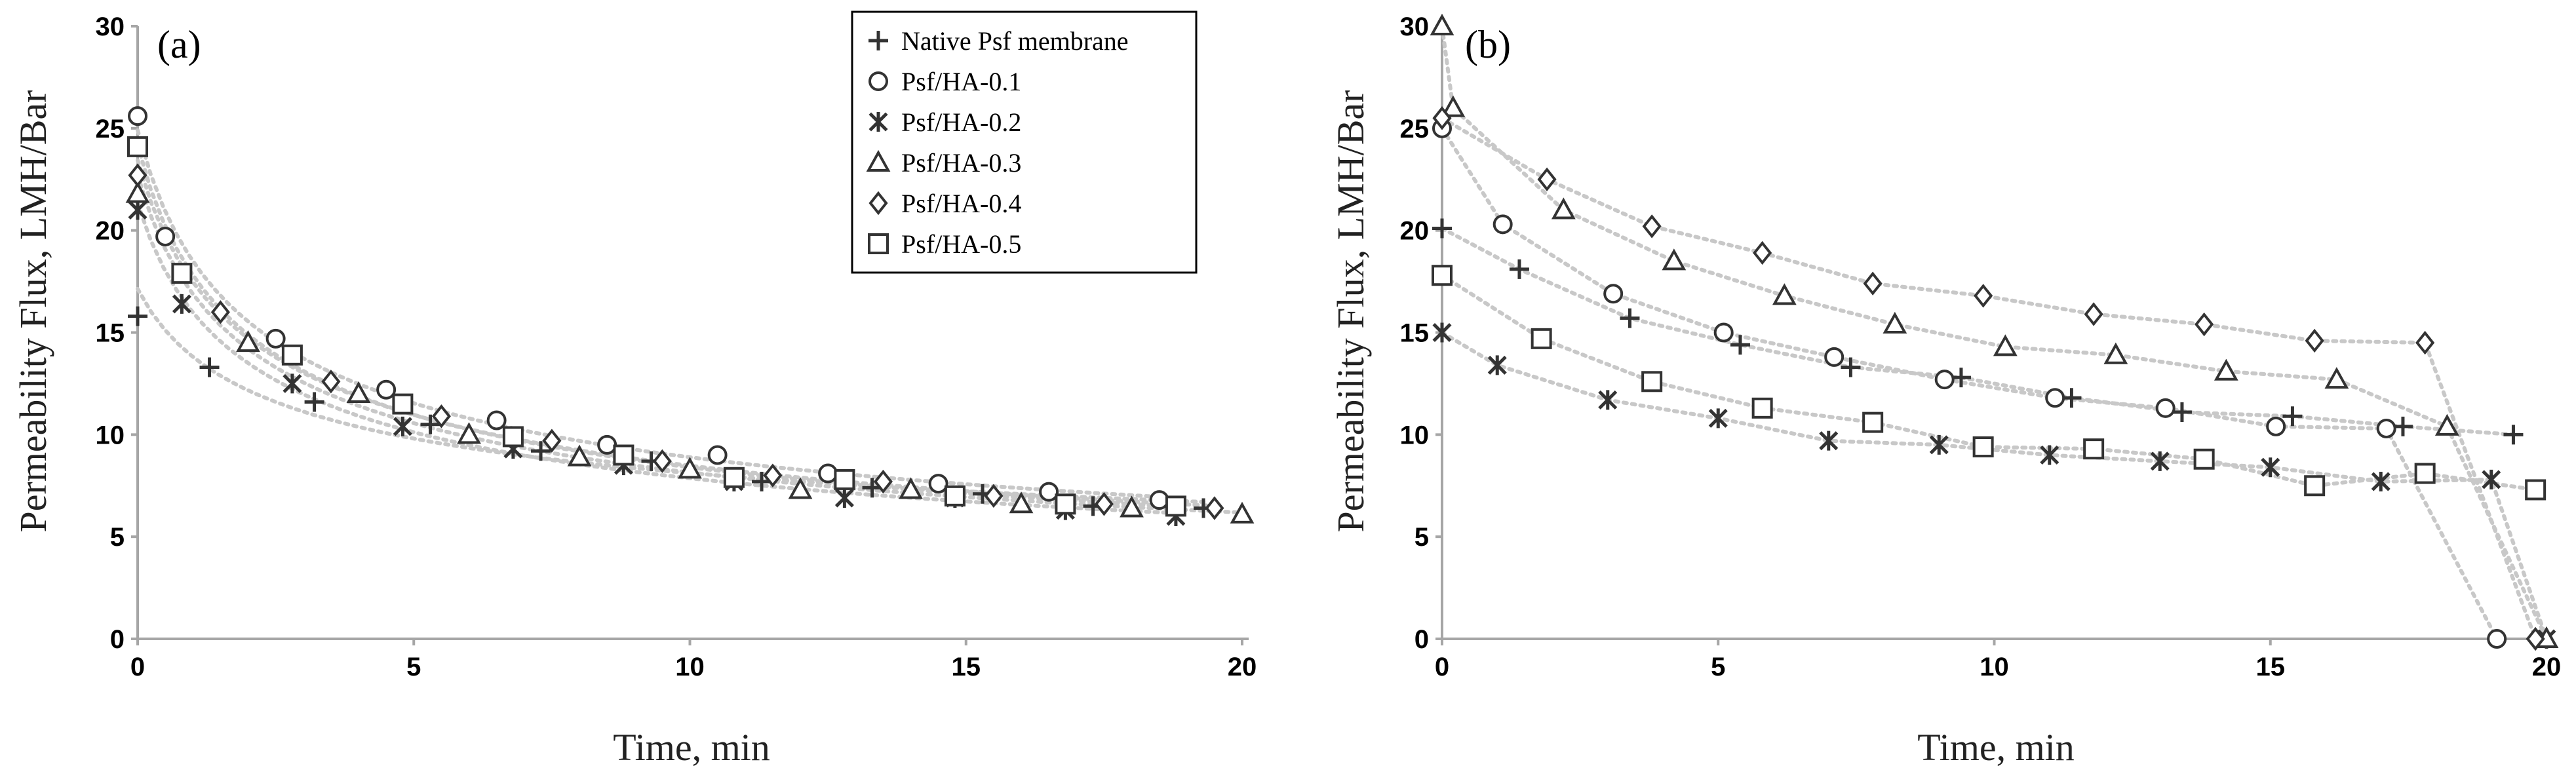  I want to click on y-tick-label: 20, so click(110, 231).